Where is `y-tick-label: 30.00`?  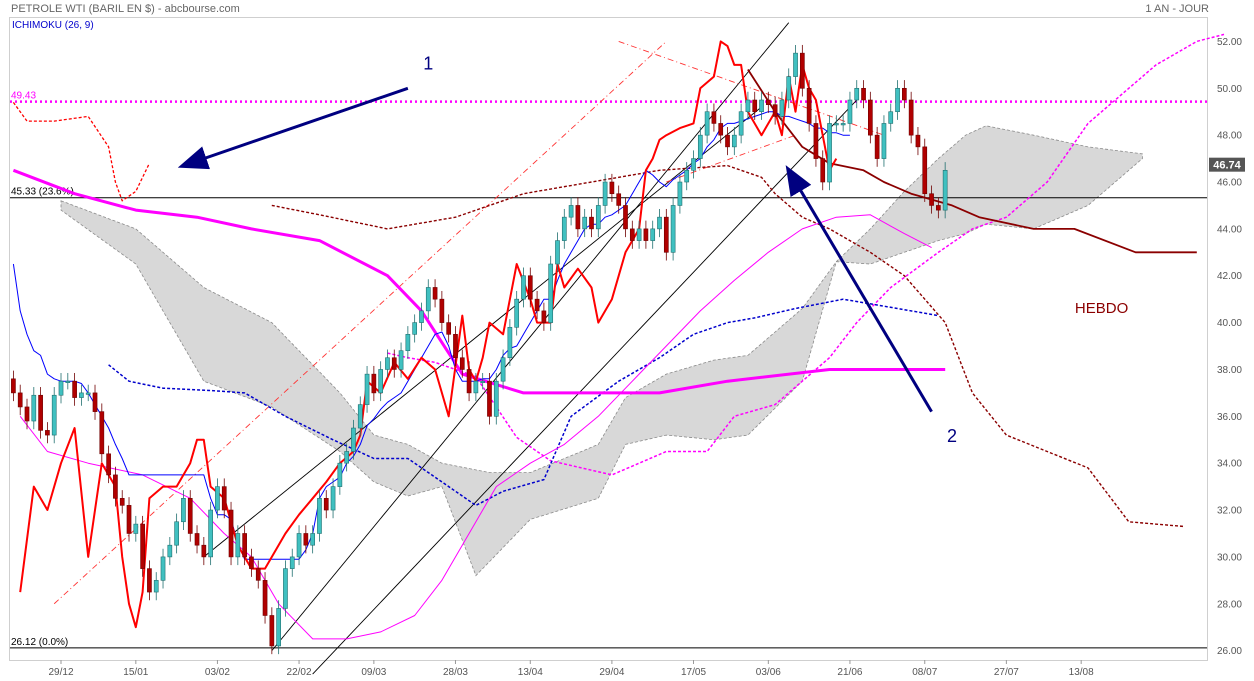
y-tick-label: 30.00 is located at coordinates (1229, 557).